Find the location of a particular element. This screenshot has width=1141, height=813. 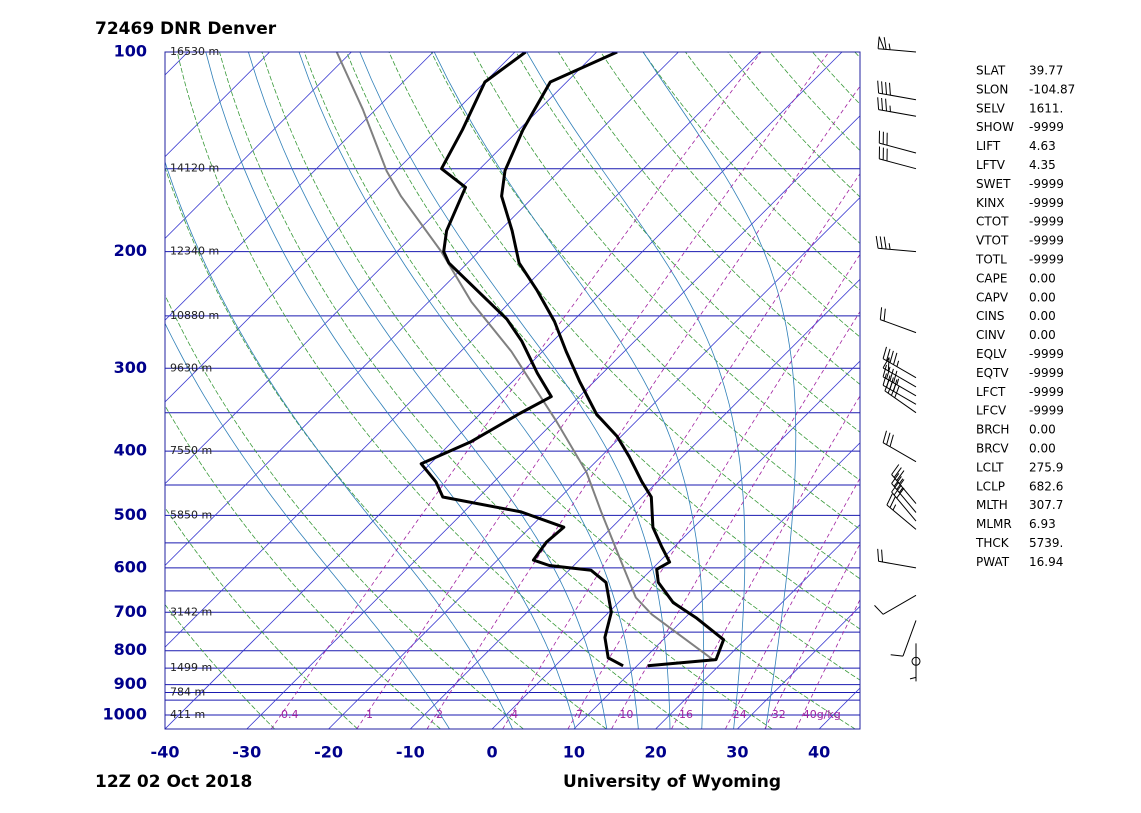

y-tick-label: 300 is located at coordinates (130, 367).